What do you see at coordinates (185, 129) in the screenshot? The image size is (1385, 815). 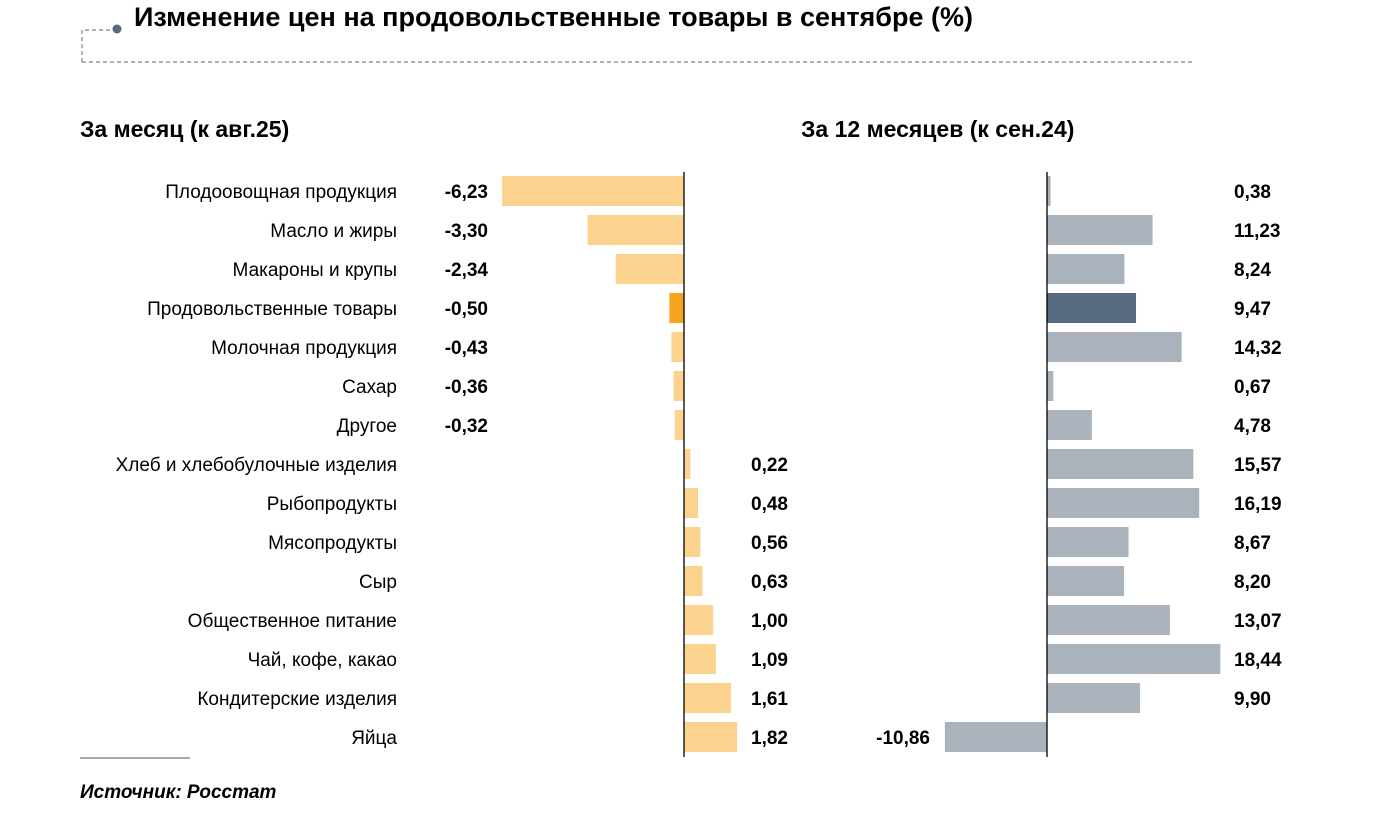 I see `left-chart-subtitle: За месяц (к авг.25)` at bounding box center [185, 129].